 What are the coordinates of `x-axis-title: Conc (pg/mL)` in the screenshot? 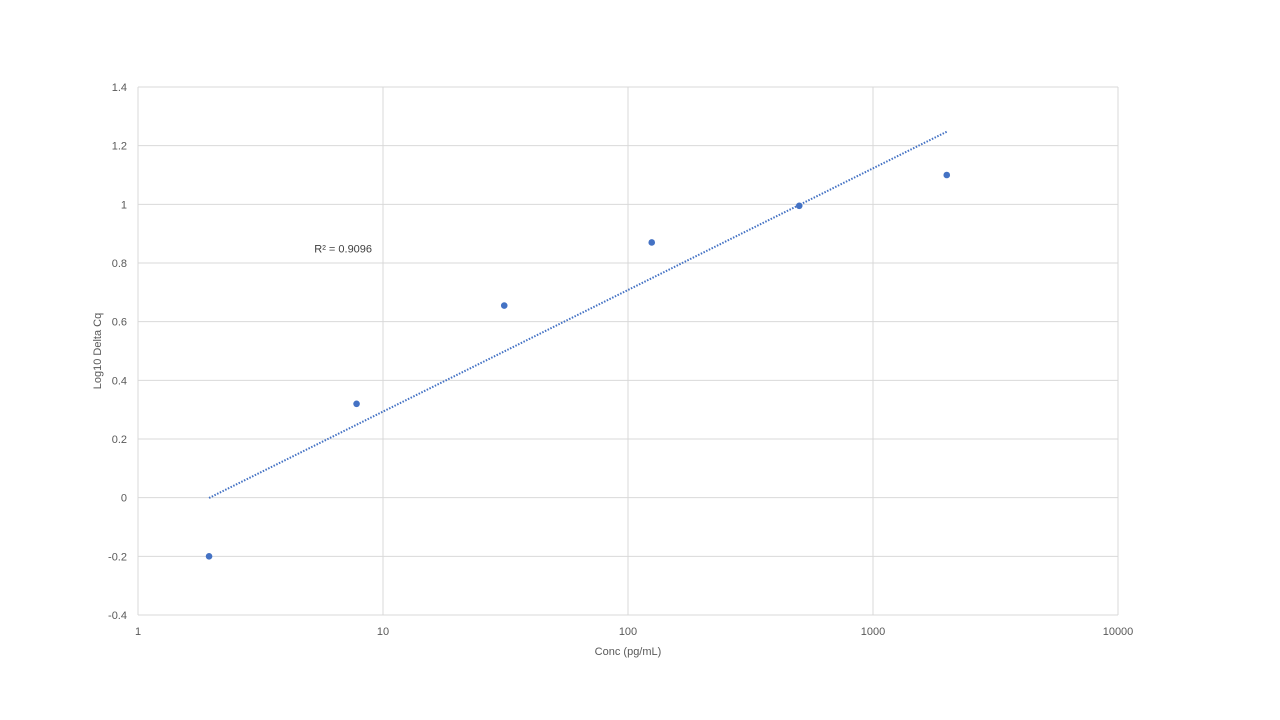 It's located at (628, 652).